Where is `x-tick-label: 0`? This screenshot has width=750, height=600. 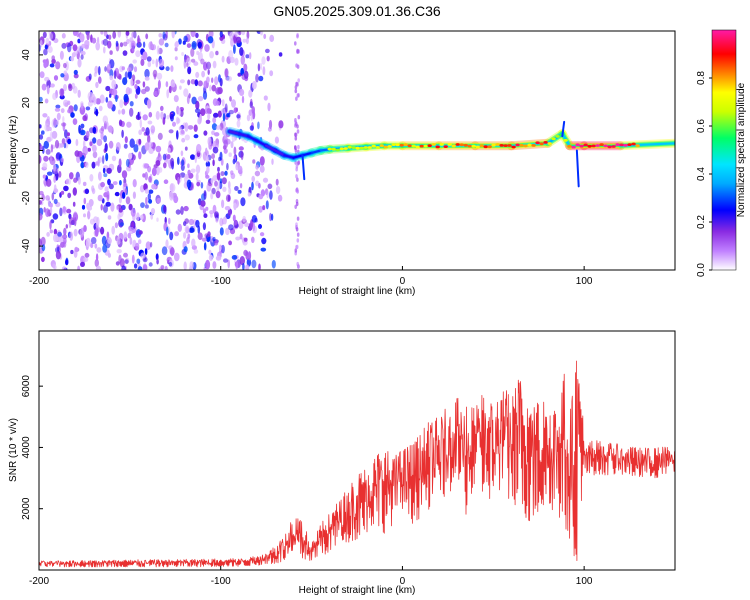
x-tick-label: 0 is located at coordinates (403, 581).